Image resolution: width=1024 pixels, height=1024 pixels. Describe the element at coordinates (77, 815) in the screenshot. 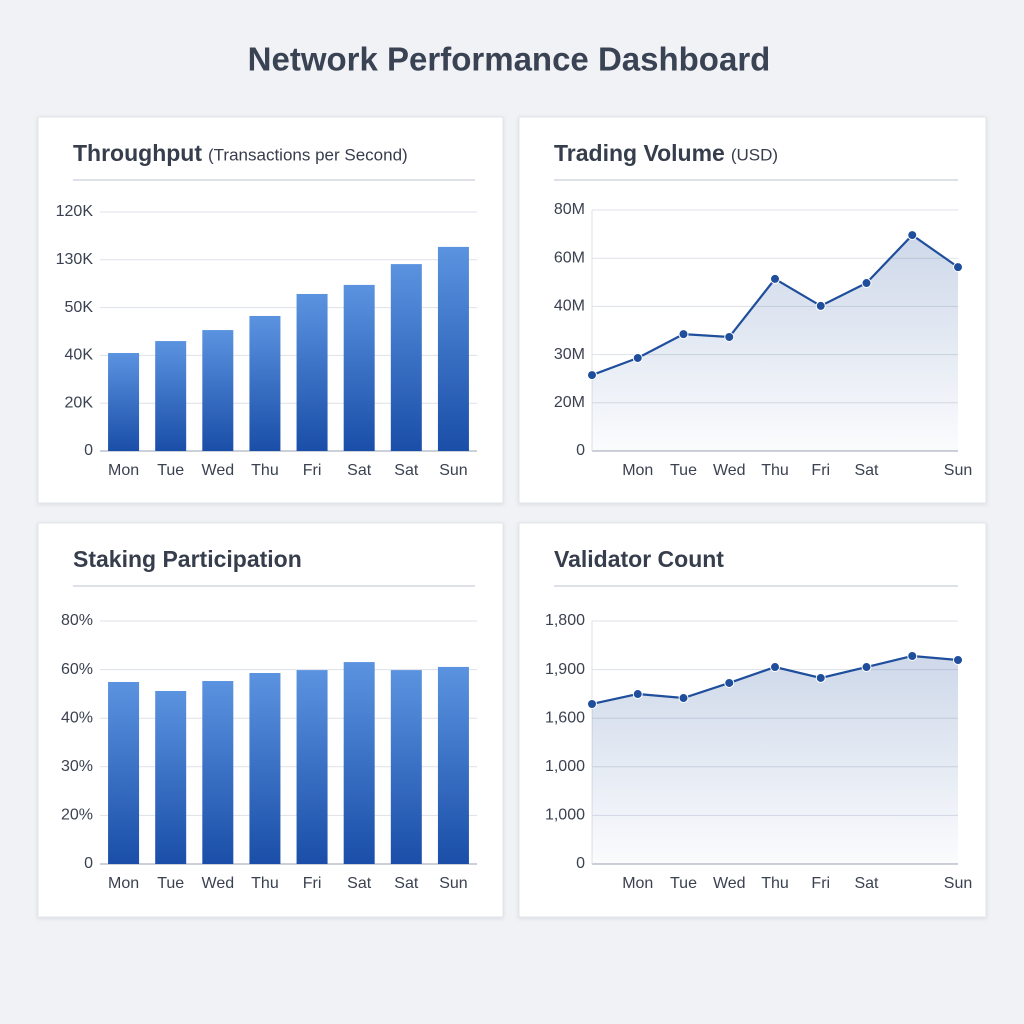

I see `y-tick-label: 20%` at that location.